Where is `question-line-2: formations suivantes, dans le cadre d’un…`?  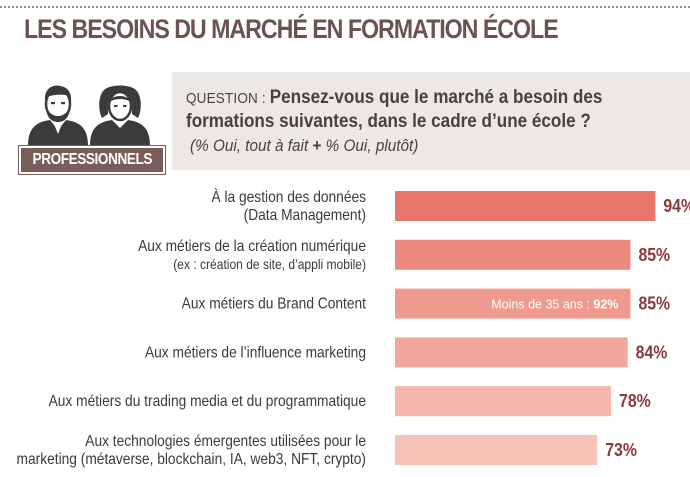
question-line-2: formations suivantes, dans le cadre d’un… is located at coordinates (388, 121).